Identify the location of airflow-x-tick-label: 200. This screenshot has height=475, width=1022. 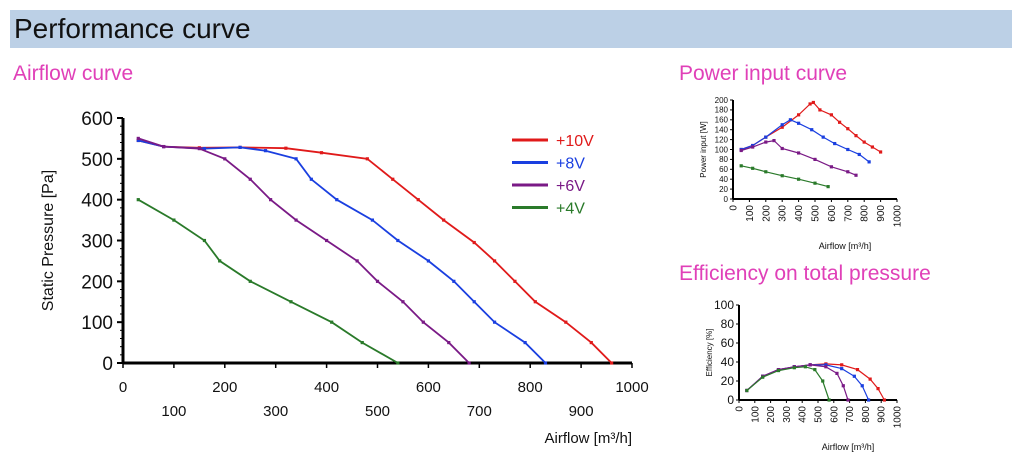
(224, 387).